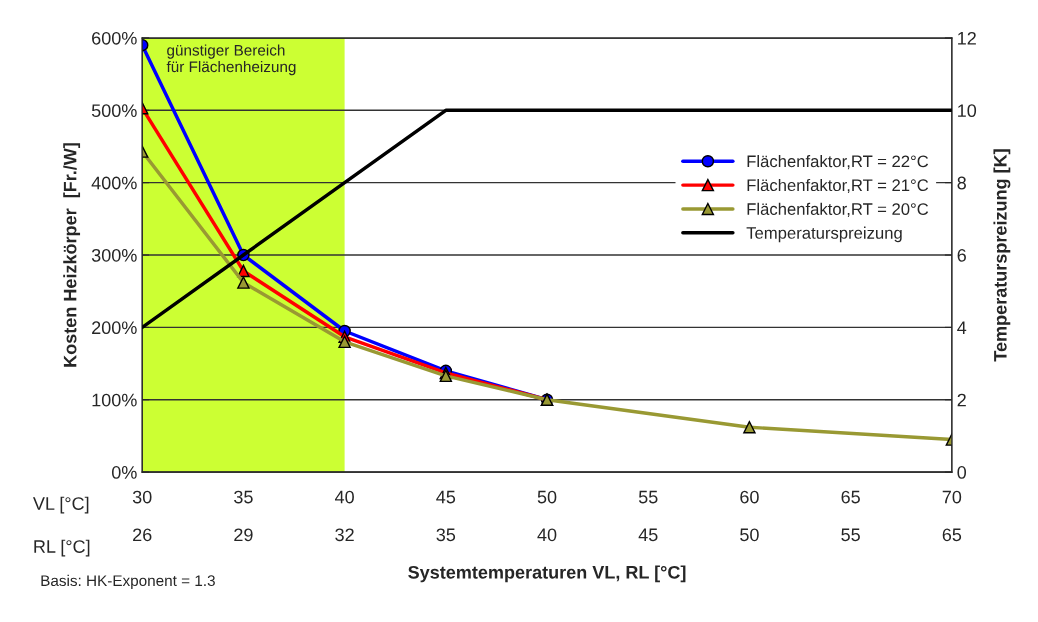 This screenshot has width=1038, height=622. What do you see at coordinates (72, 255) in the screenshot?
I see `y-axis-title: Kosten Heizkörper [Fr./W]` at bounding box center [72, 255].